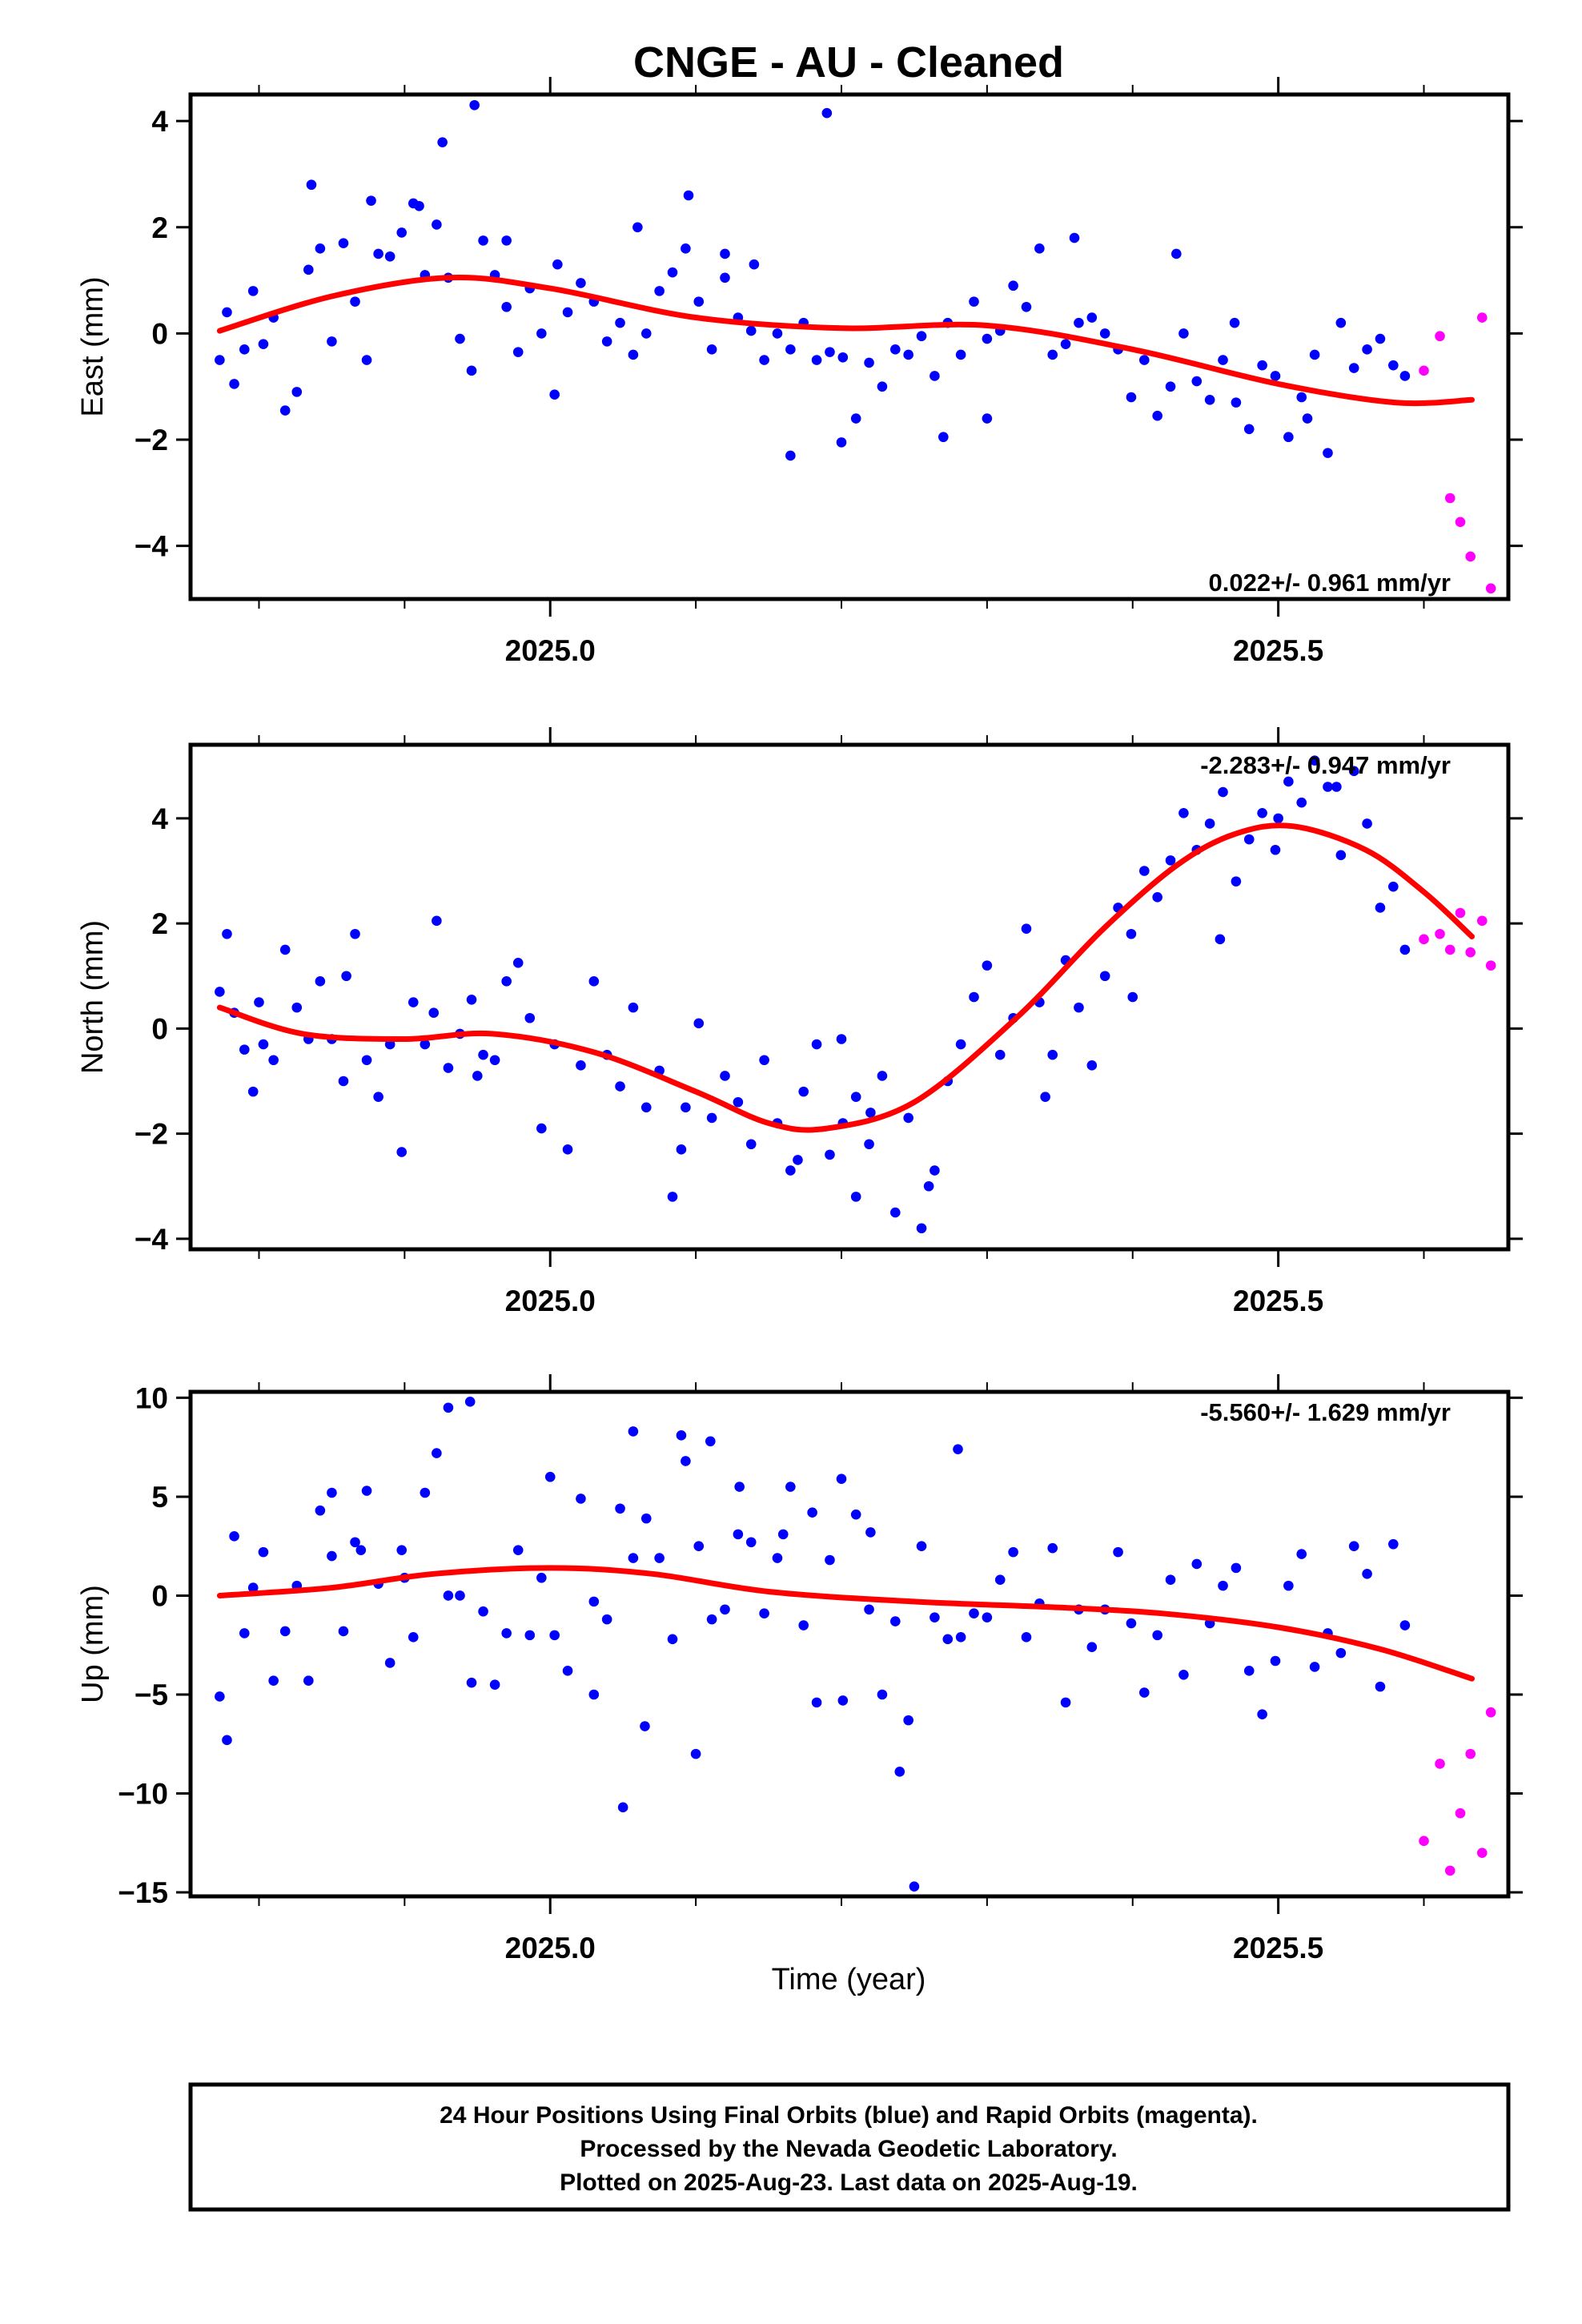 The width and height of the screenshot is (1582, 2324). What do you see at coordinates (1326, 765) in the screenshot?
I see `north-rate-label: -2.283+/- 0.947 mm/yr` at bounding box center [1326, 765].